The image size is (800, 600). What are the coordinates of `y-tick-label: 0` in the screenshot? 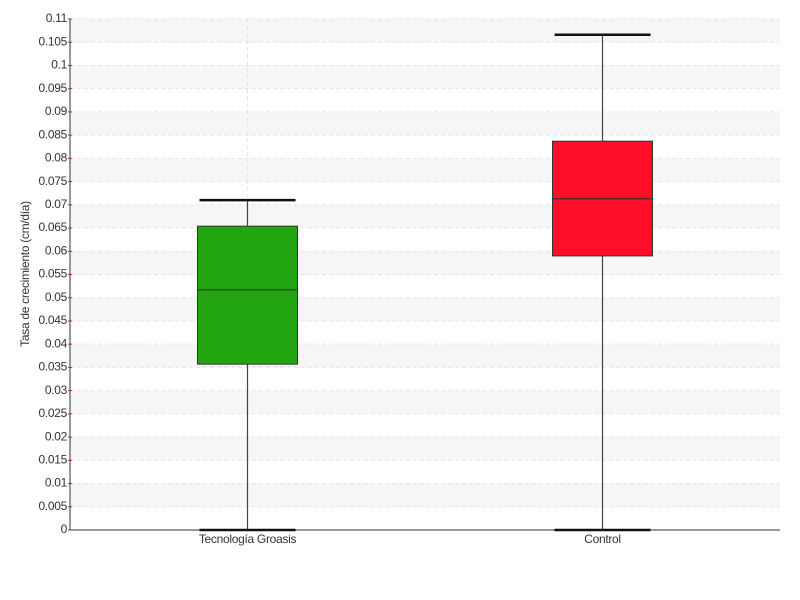 It's located at (64, 529).